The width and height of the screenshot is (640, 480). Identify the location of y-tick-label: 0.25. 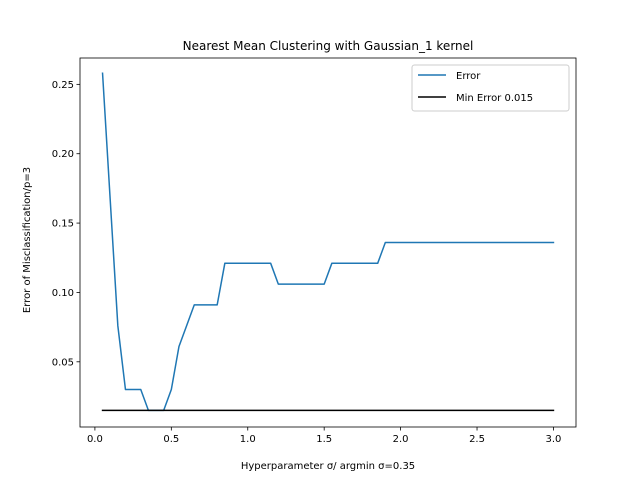
(63, 85).